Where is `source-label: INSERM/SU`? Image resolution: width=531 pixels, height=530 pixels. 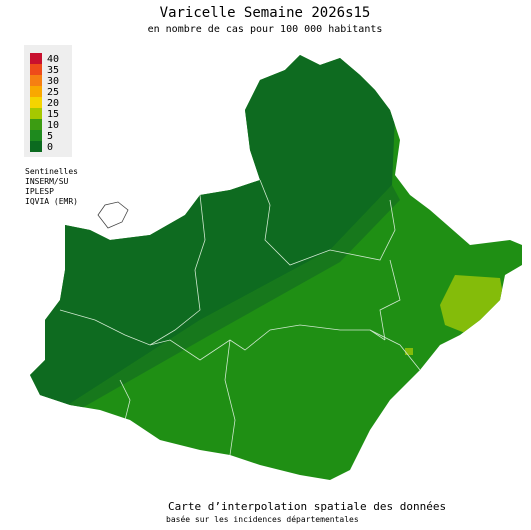 source-label: INSERM/SU is located at coordinates (47, 181).